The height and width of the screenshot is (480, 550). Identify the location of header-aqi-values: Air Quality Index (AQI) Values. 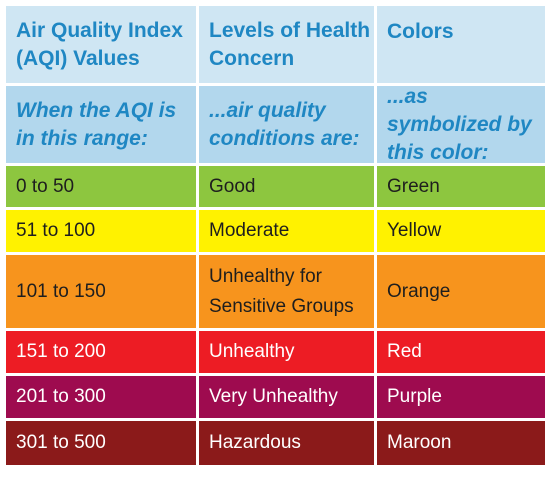
(102, 44).